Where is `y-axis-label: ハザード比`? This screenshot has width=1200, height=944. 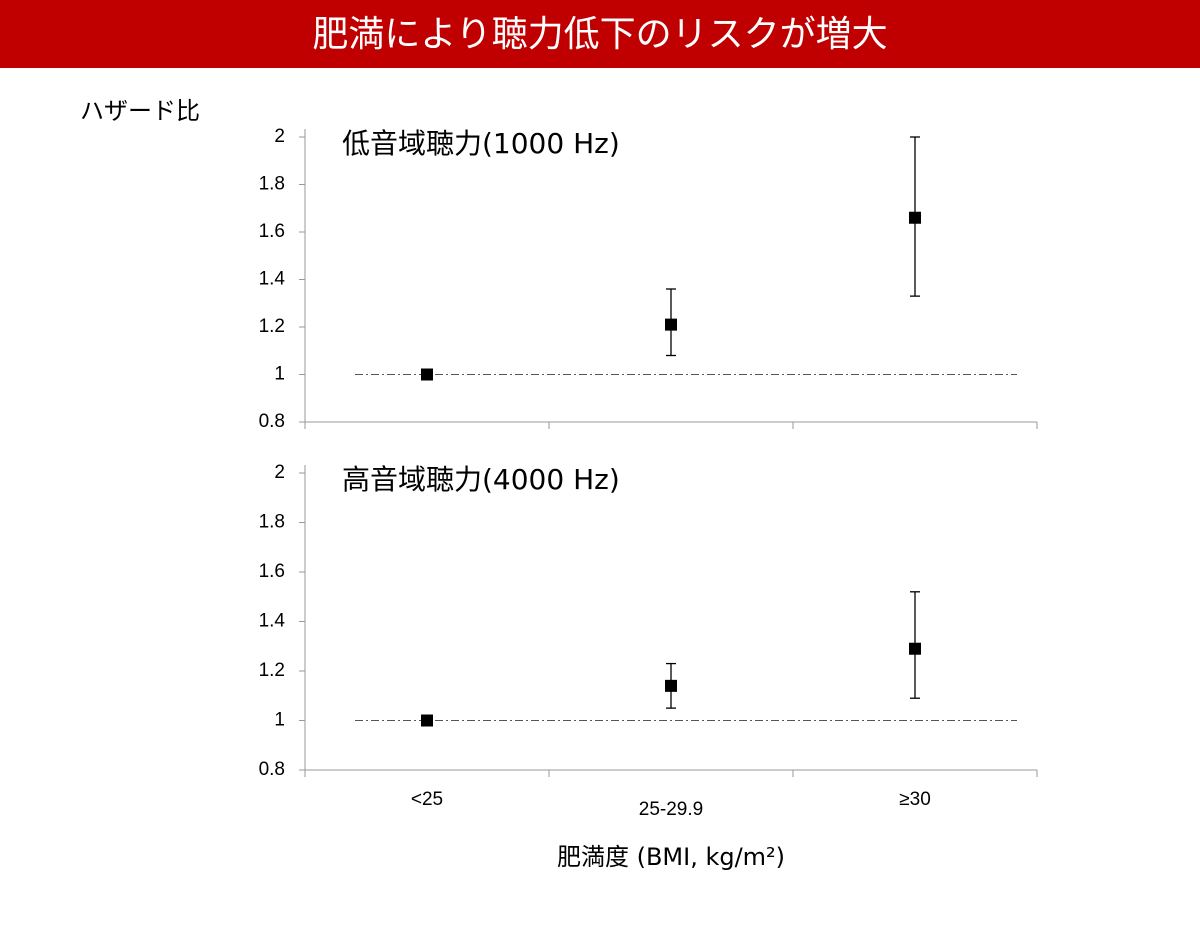
y-axis-label: ハザード比 is located at coordinates (140, 111).